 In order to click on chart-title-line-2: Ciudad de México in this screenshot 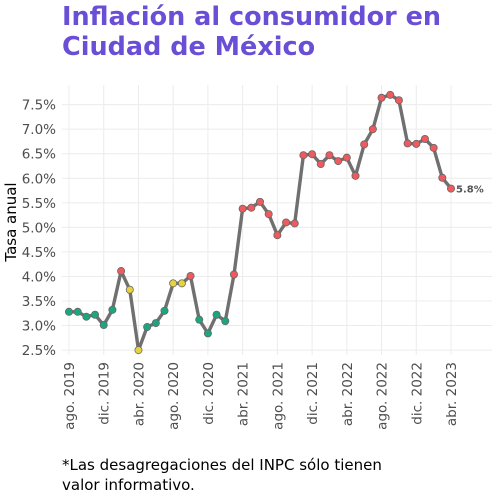, I will do `click(189, 47)`.